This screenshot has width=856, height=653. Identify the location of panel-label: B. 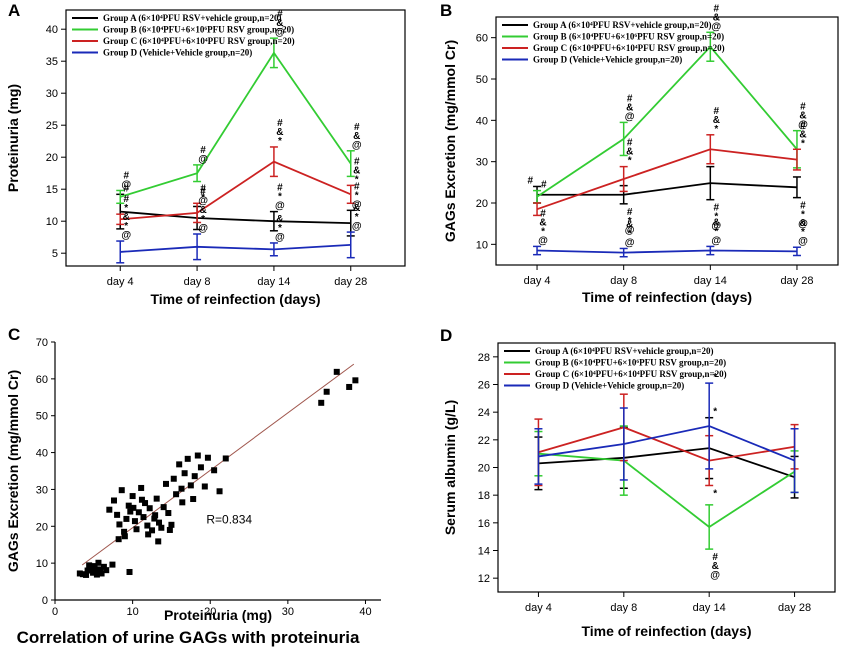
(446, 10).